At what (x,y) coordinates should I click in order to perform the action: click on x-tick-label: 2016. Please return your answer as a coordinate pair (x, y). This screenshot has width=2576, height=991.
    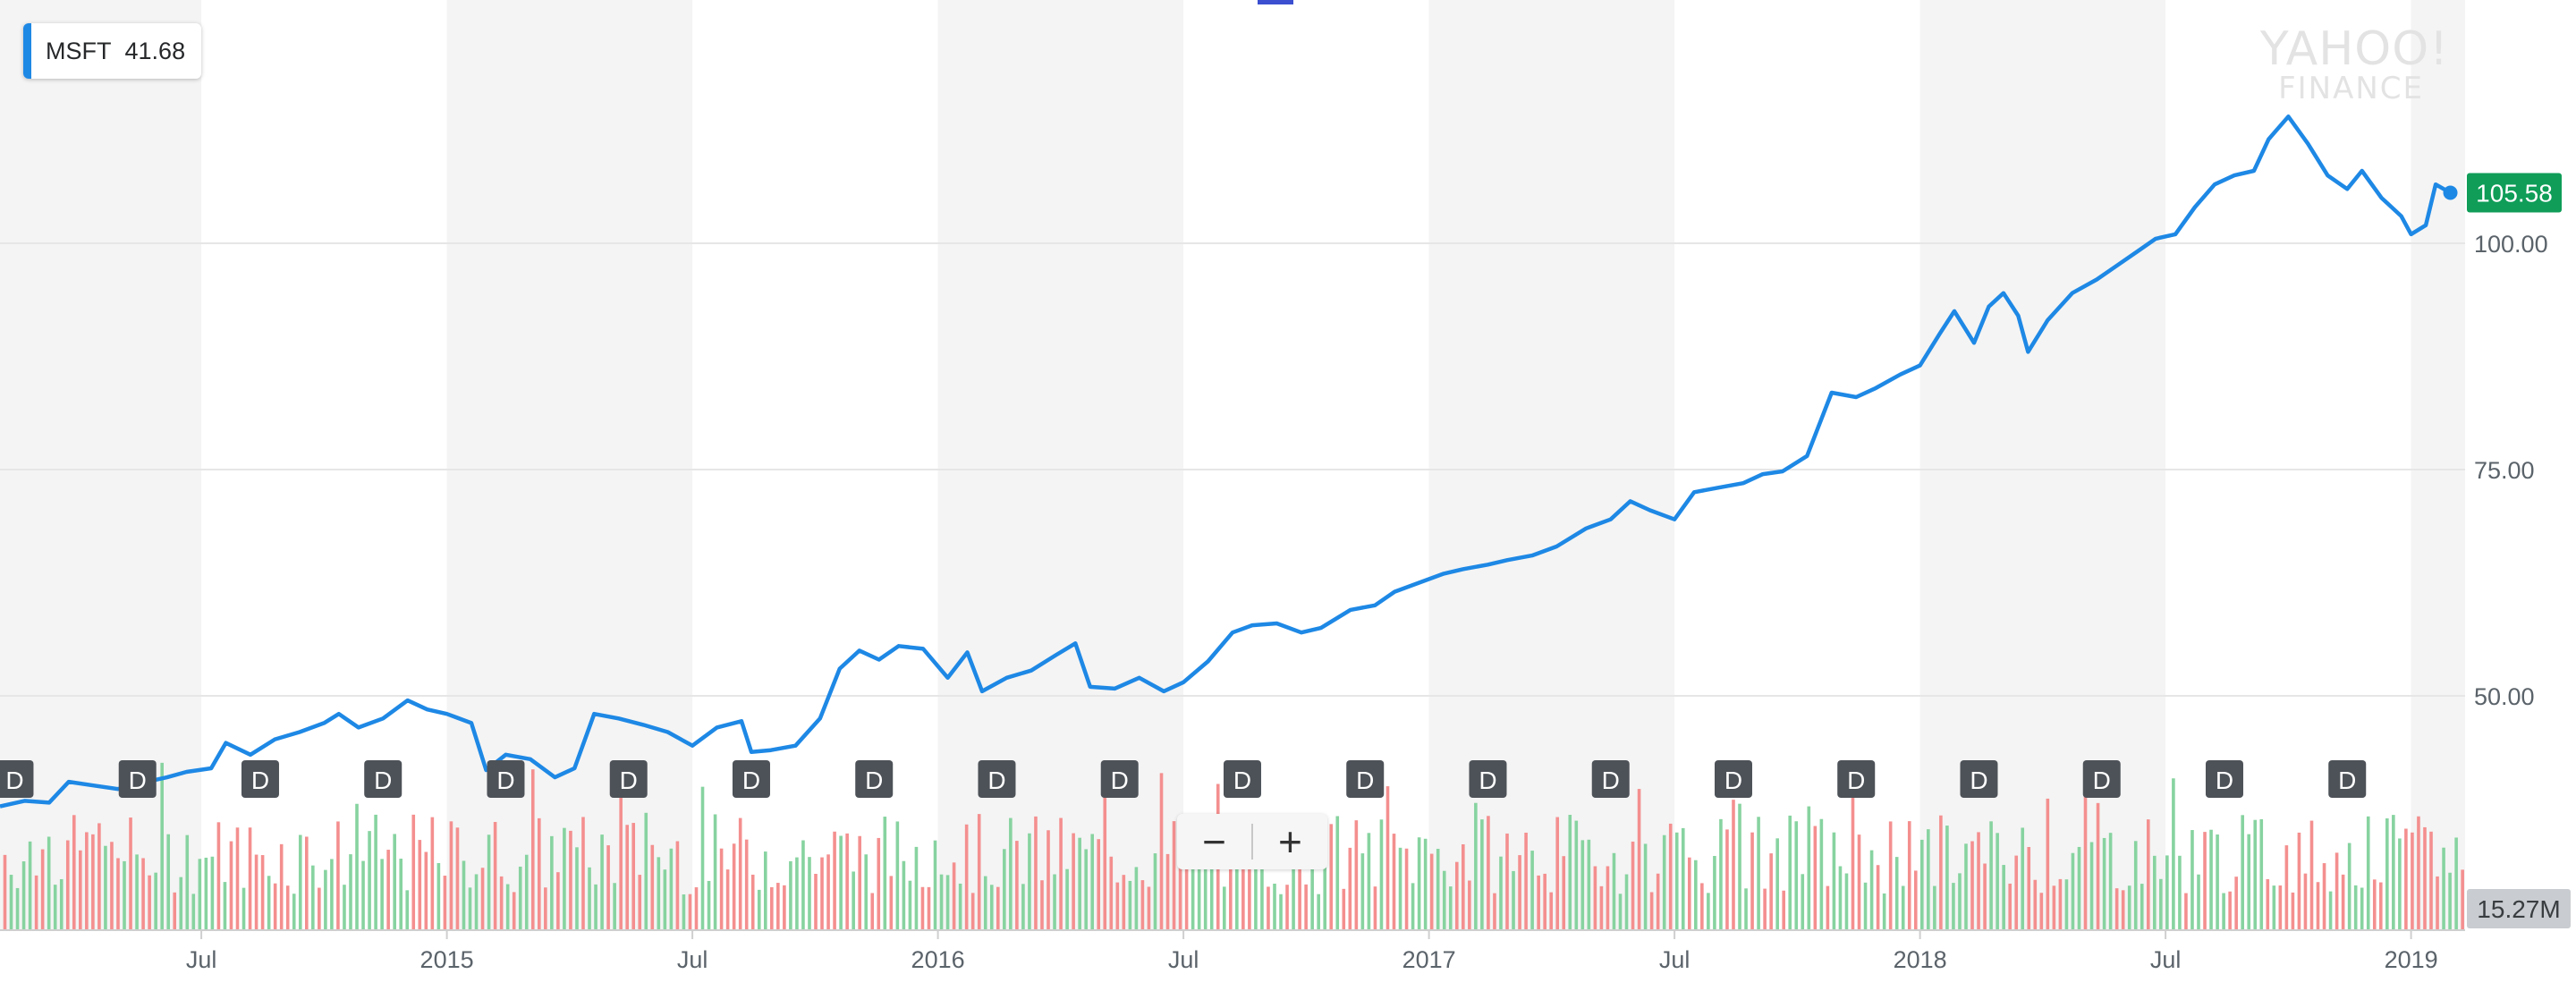
    Looking at the image, I should click on (938, 959).